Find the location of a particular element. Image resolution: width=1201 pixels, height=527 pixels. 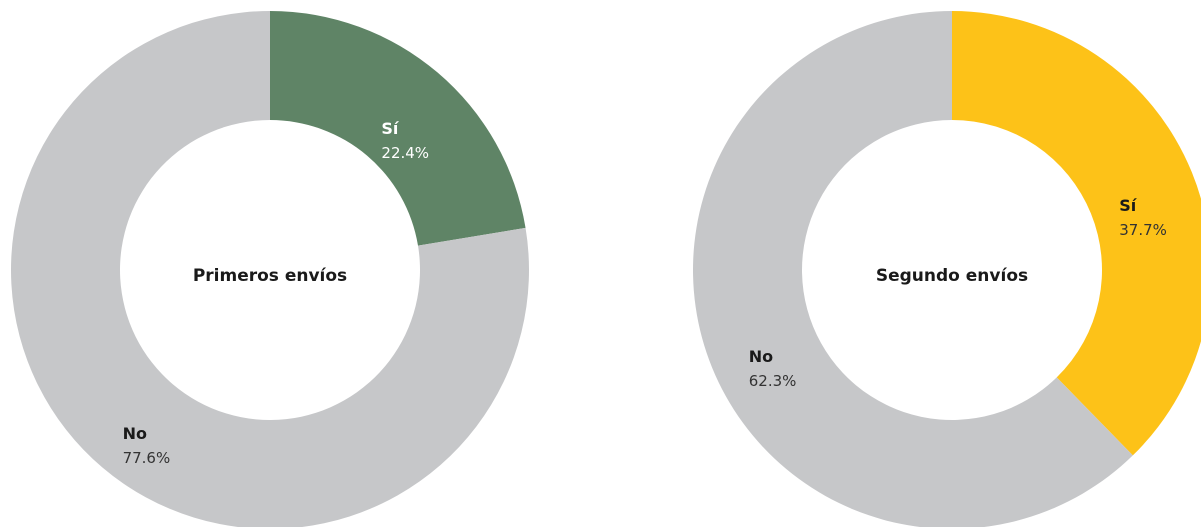

slice-label-value: 22.4% is located at coordinates (405, 153).